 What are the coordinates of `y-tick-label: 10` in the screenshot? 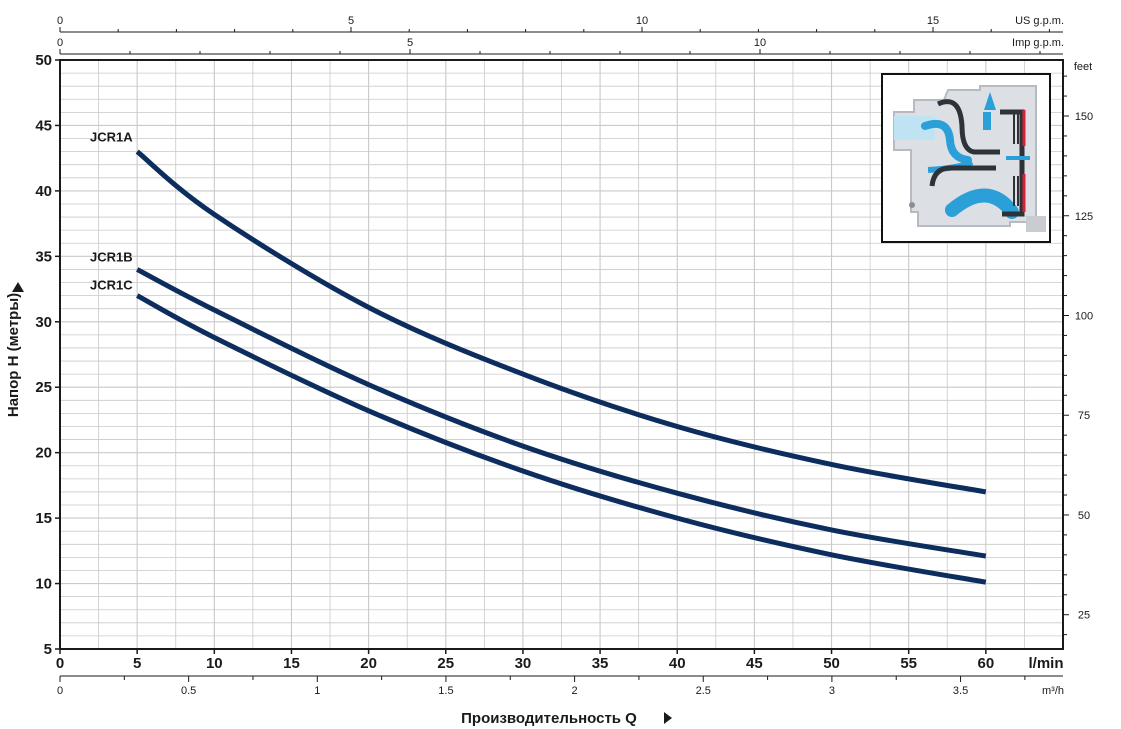 It's located at (43, 584).